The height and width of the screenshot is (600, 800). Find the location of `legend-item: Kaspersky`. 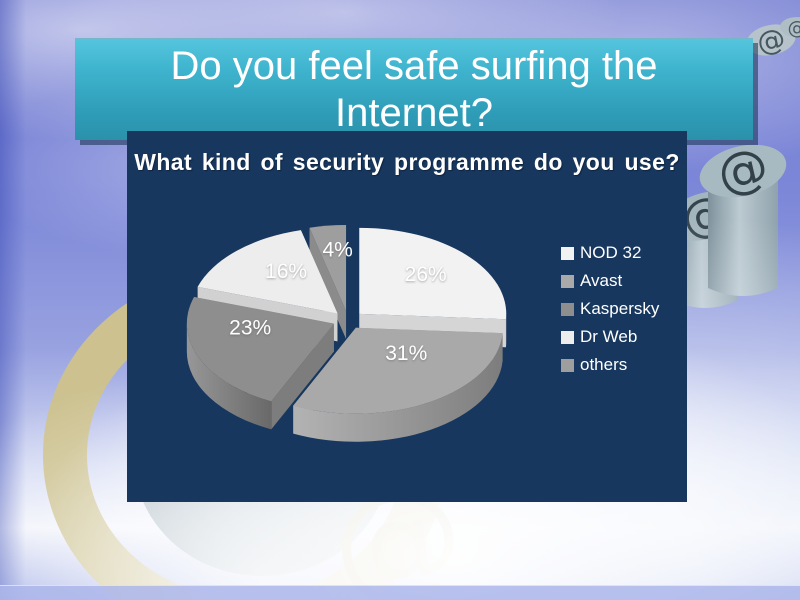

legend-item: Kaspersky is located at coordinates (610, 309).